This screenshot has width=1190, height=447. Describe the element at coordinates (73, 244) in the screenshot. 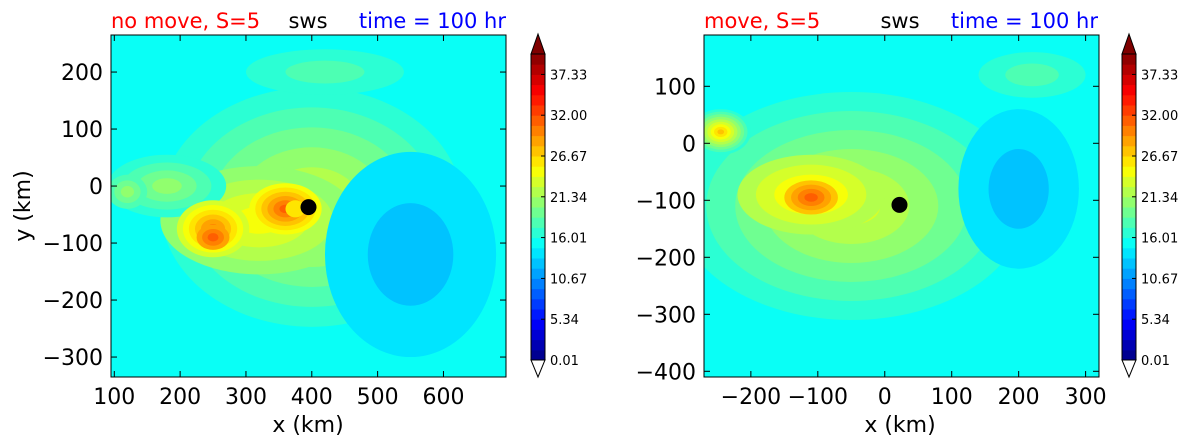

I see `y-tick-label: −100` at that location.